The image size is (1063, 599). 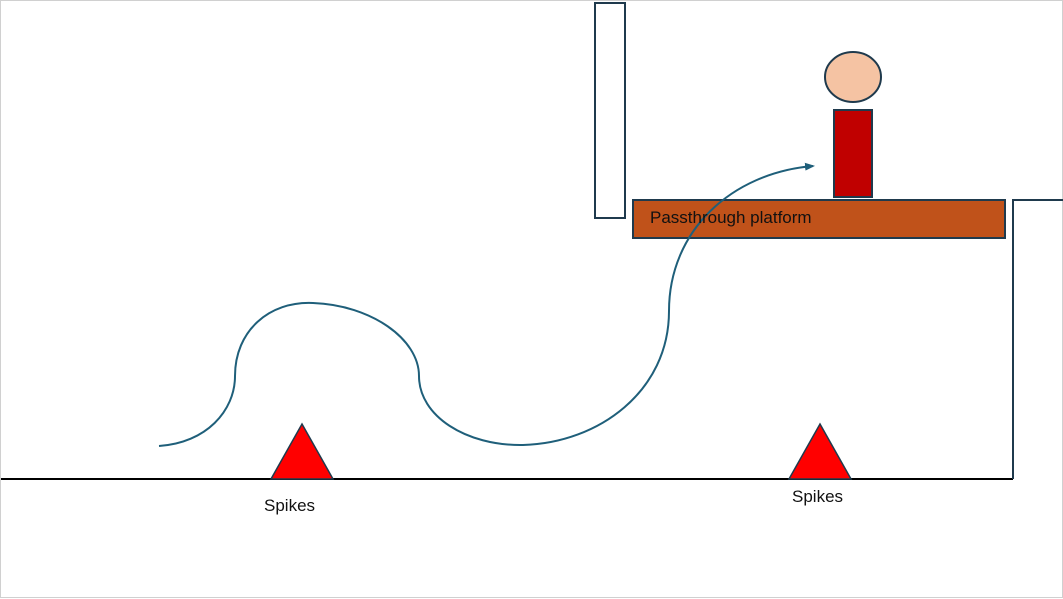 I want to click on spike-right, so click(x=820, y=451).